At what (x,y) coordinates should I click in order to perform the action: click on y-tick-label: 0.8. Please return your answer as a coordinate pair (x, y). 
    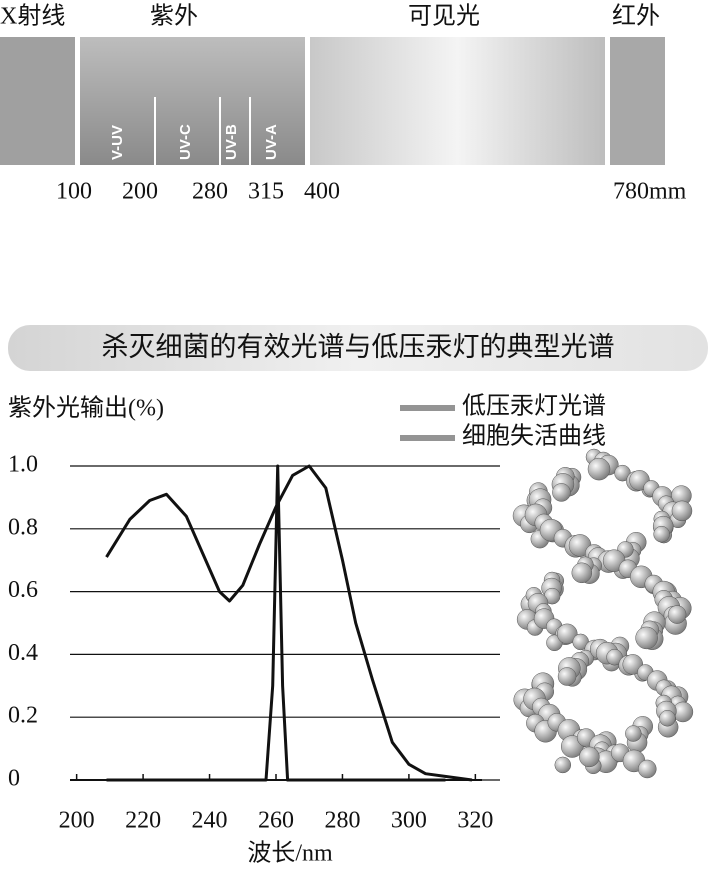
    Looking at the image, I should click on (23, 527).